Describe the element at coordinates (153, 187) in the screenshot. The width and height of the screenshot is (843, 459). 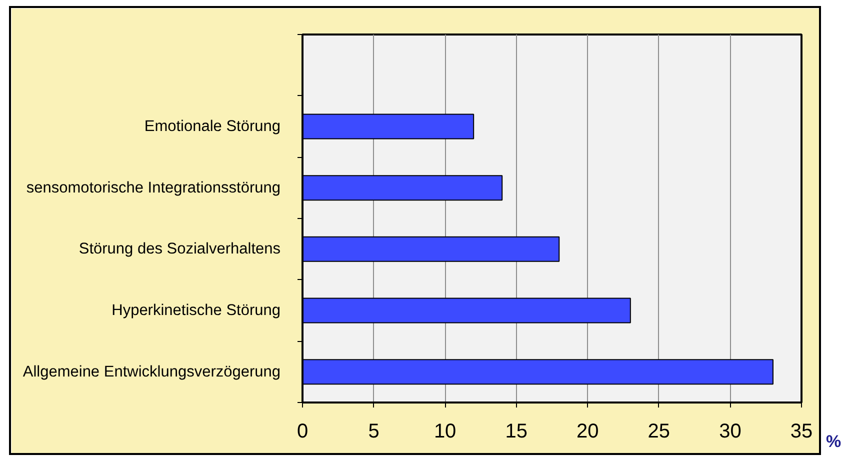
I see `y-tick-label: sensomotorische Integrationsstörung` at that location.